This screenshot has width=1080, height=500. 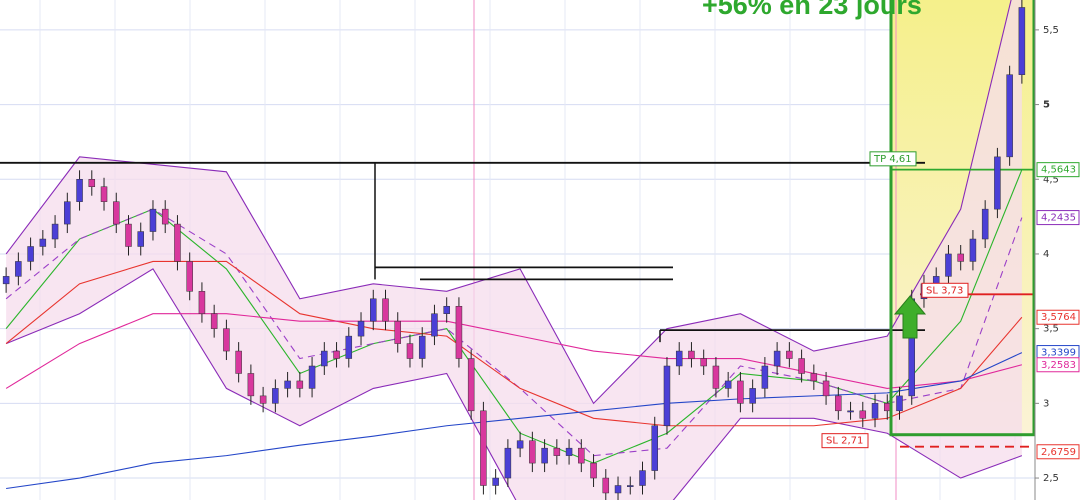 I want to click on y-tick-label: 5,5, so click(x=1051, y=30).